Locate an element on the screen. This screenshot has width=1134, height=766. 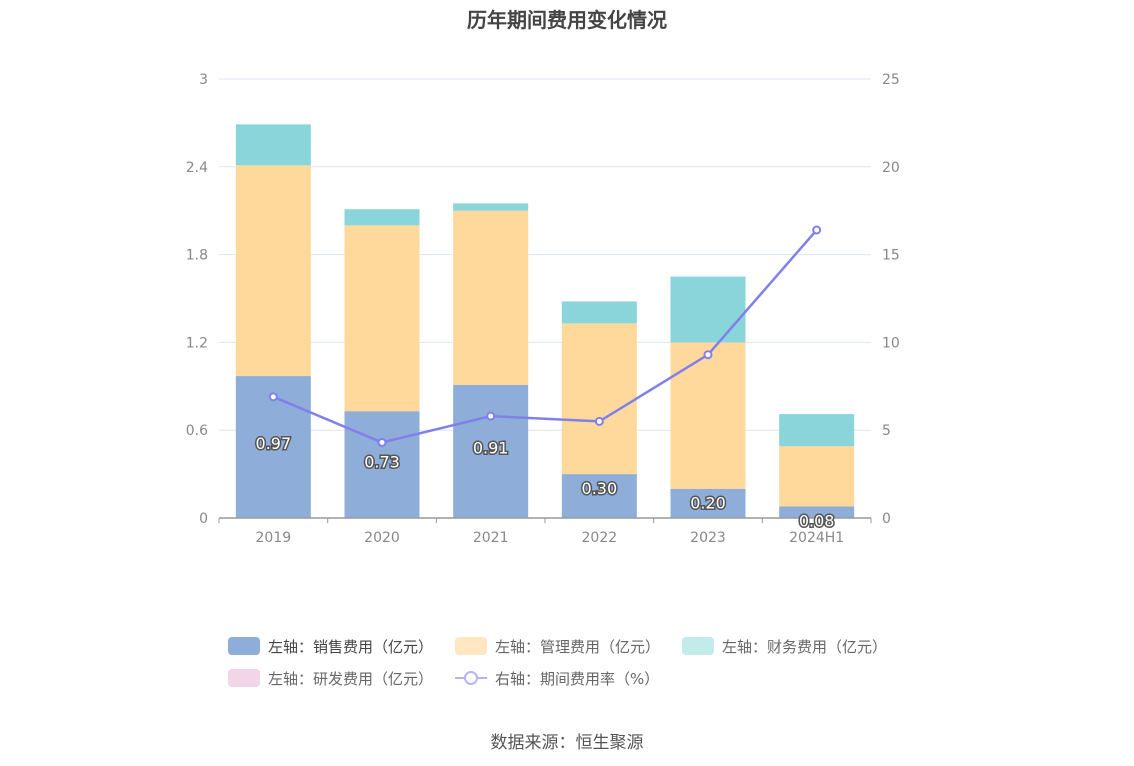
x-axis-tick-label: 2020 is located at coordinates (382, 538).